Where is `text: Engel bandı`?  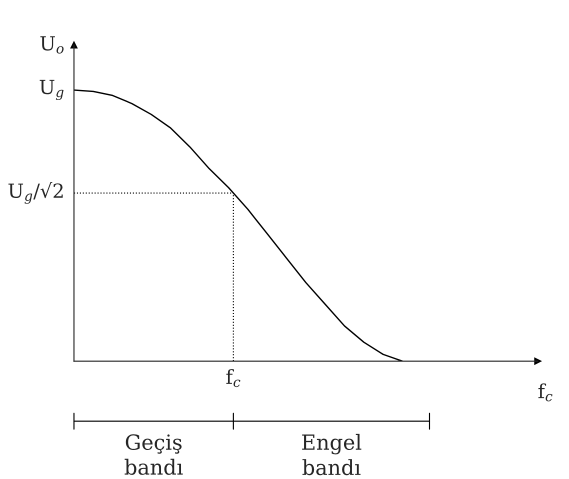
text: Engel bandı is located at coordinates (332, 455).